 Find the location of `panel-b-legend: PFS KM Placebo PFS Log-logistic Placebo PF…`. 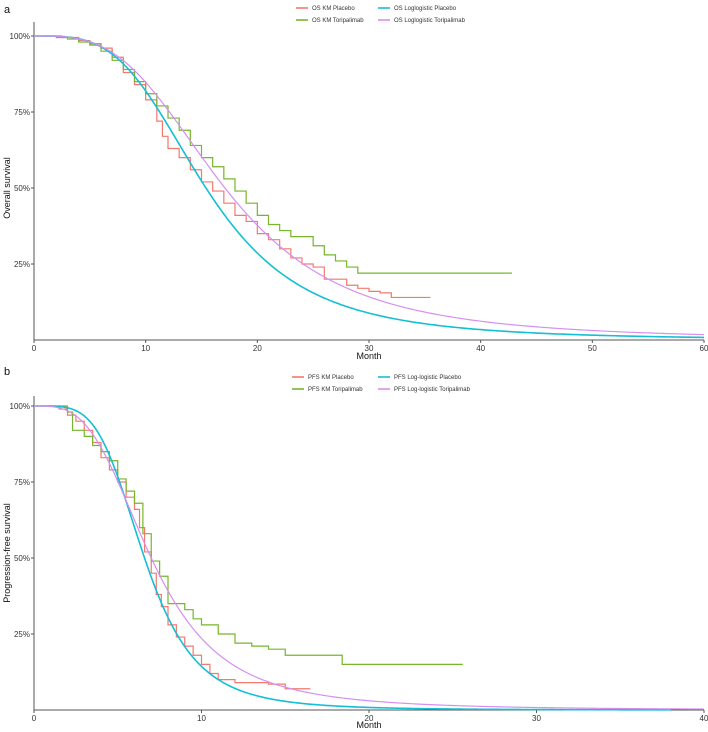

panel-b-legend: PFS KM Placebo PFS Log-logistic Placebo PF… is located at coordinates (381, 384).